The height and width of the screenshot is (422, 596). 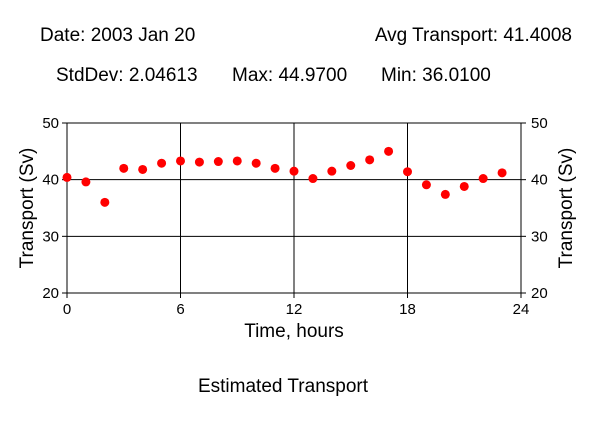 I want to click on x-tick-label: 18, so click(x=407, y=309).